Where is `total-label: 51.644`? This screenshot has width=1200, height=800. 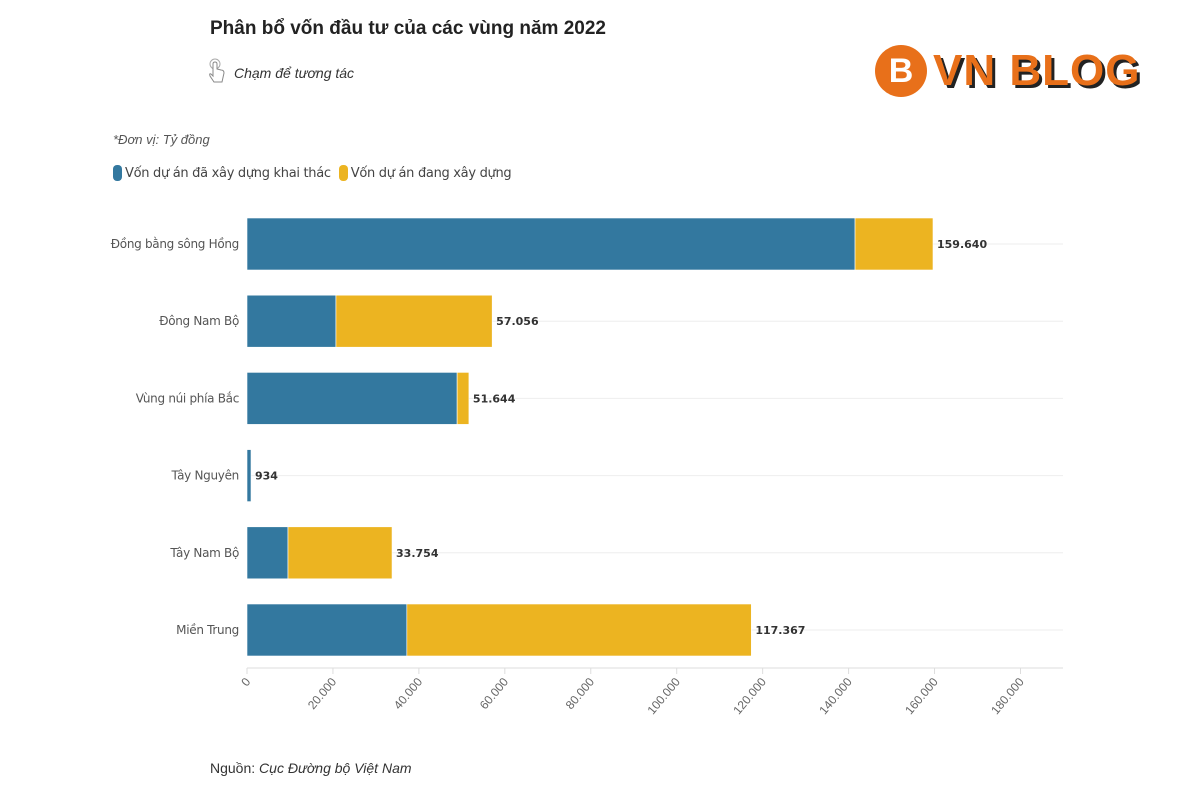
total-label: 51.644 is located at coordinates (494, 398).